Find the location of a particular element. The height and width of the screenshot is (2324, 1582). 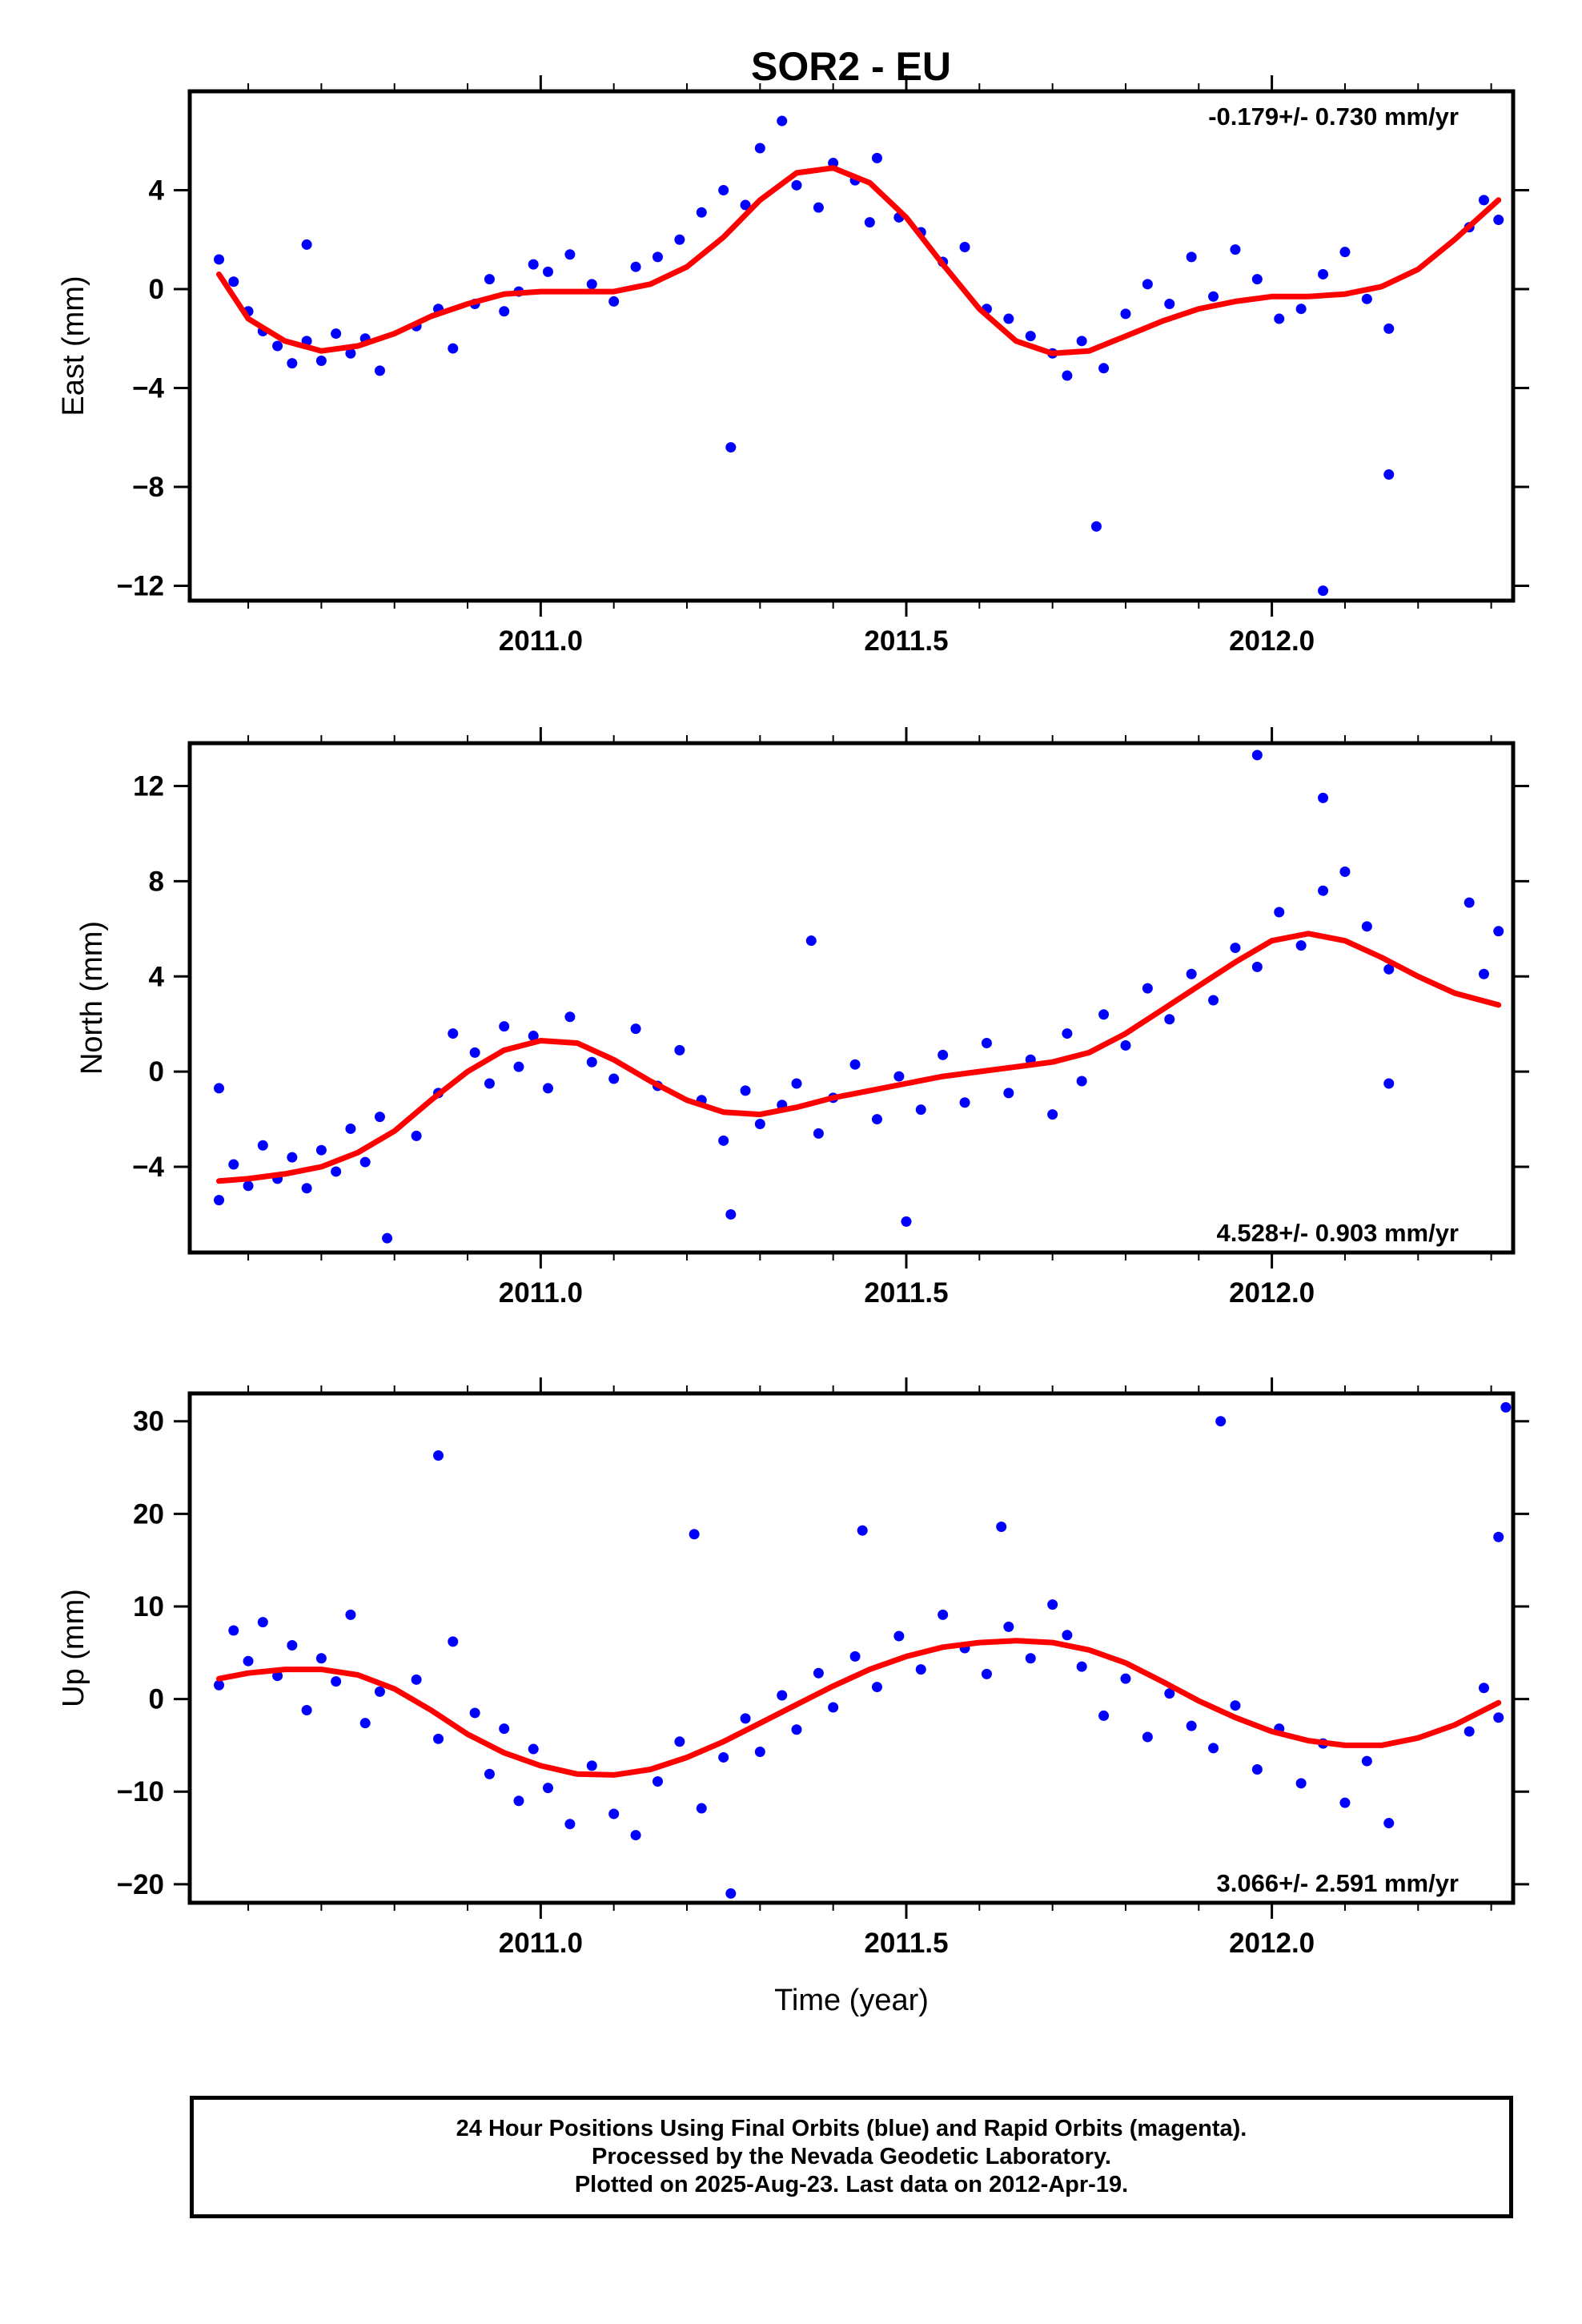

north-y-tick-label: 0 is located at coordinates (156, 1072).